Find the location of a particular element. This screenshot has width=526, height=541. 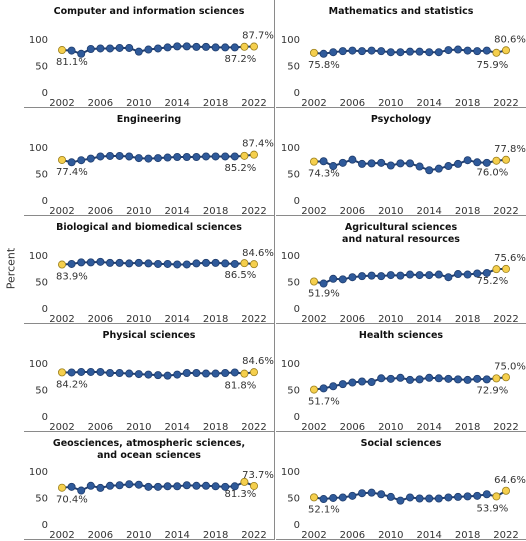

value-label: 64.6% is located at coordinates (510, 480).